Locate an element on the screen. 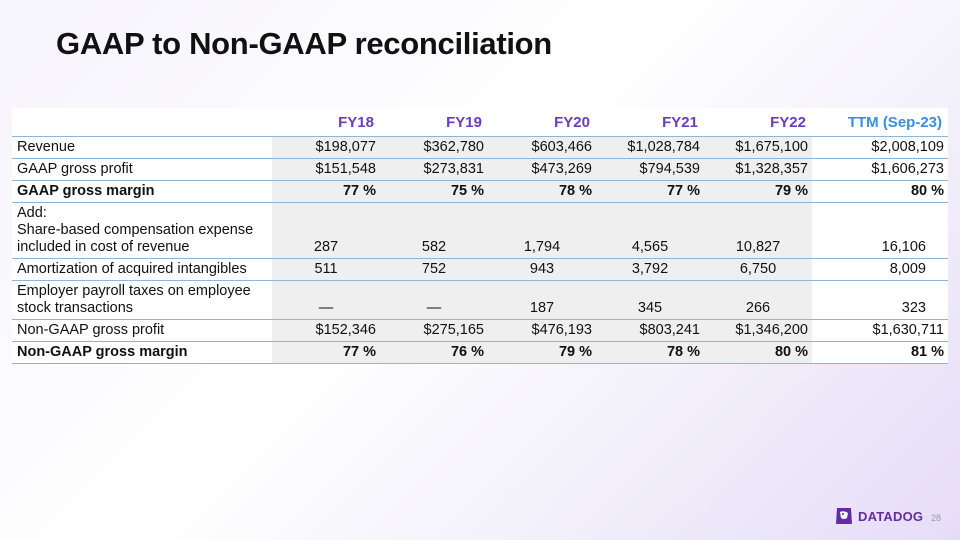  page-title: GAAP to Non-GAAP reconciliation is located at coordinates (304, 43).